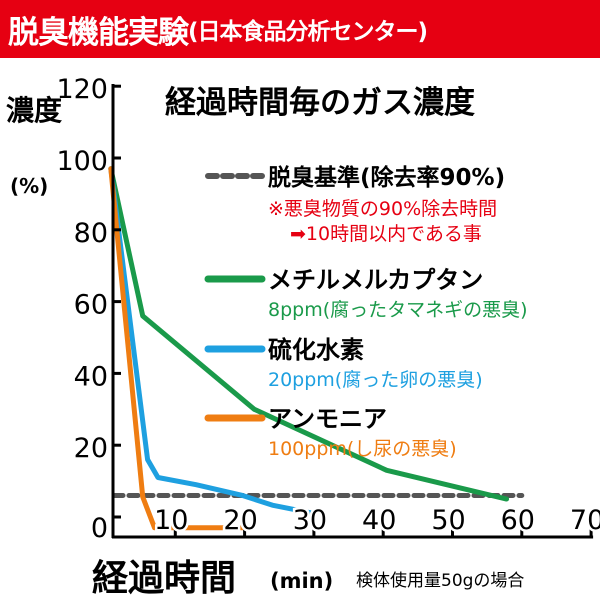 The width and height of the screenshot is (600, 600). What do you see at coordinates (320, 103) in the screenshot?
I see `chart-title: 経過時間毎のガス濃度` at bounding box center [320, 103].